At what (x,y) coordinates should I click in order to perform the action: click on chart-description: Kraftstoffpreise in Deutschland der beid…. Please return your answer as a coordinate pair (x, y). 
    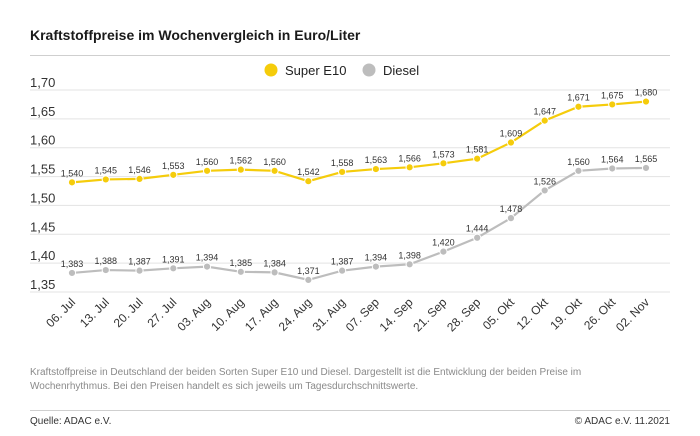
    Looking at the image, I should click on (306, 379).